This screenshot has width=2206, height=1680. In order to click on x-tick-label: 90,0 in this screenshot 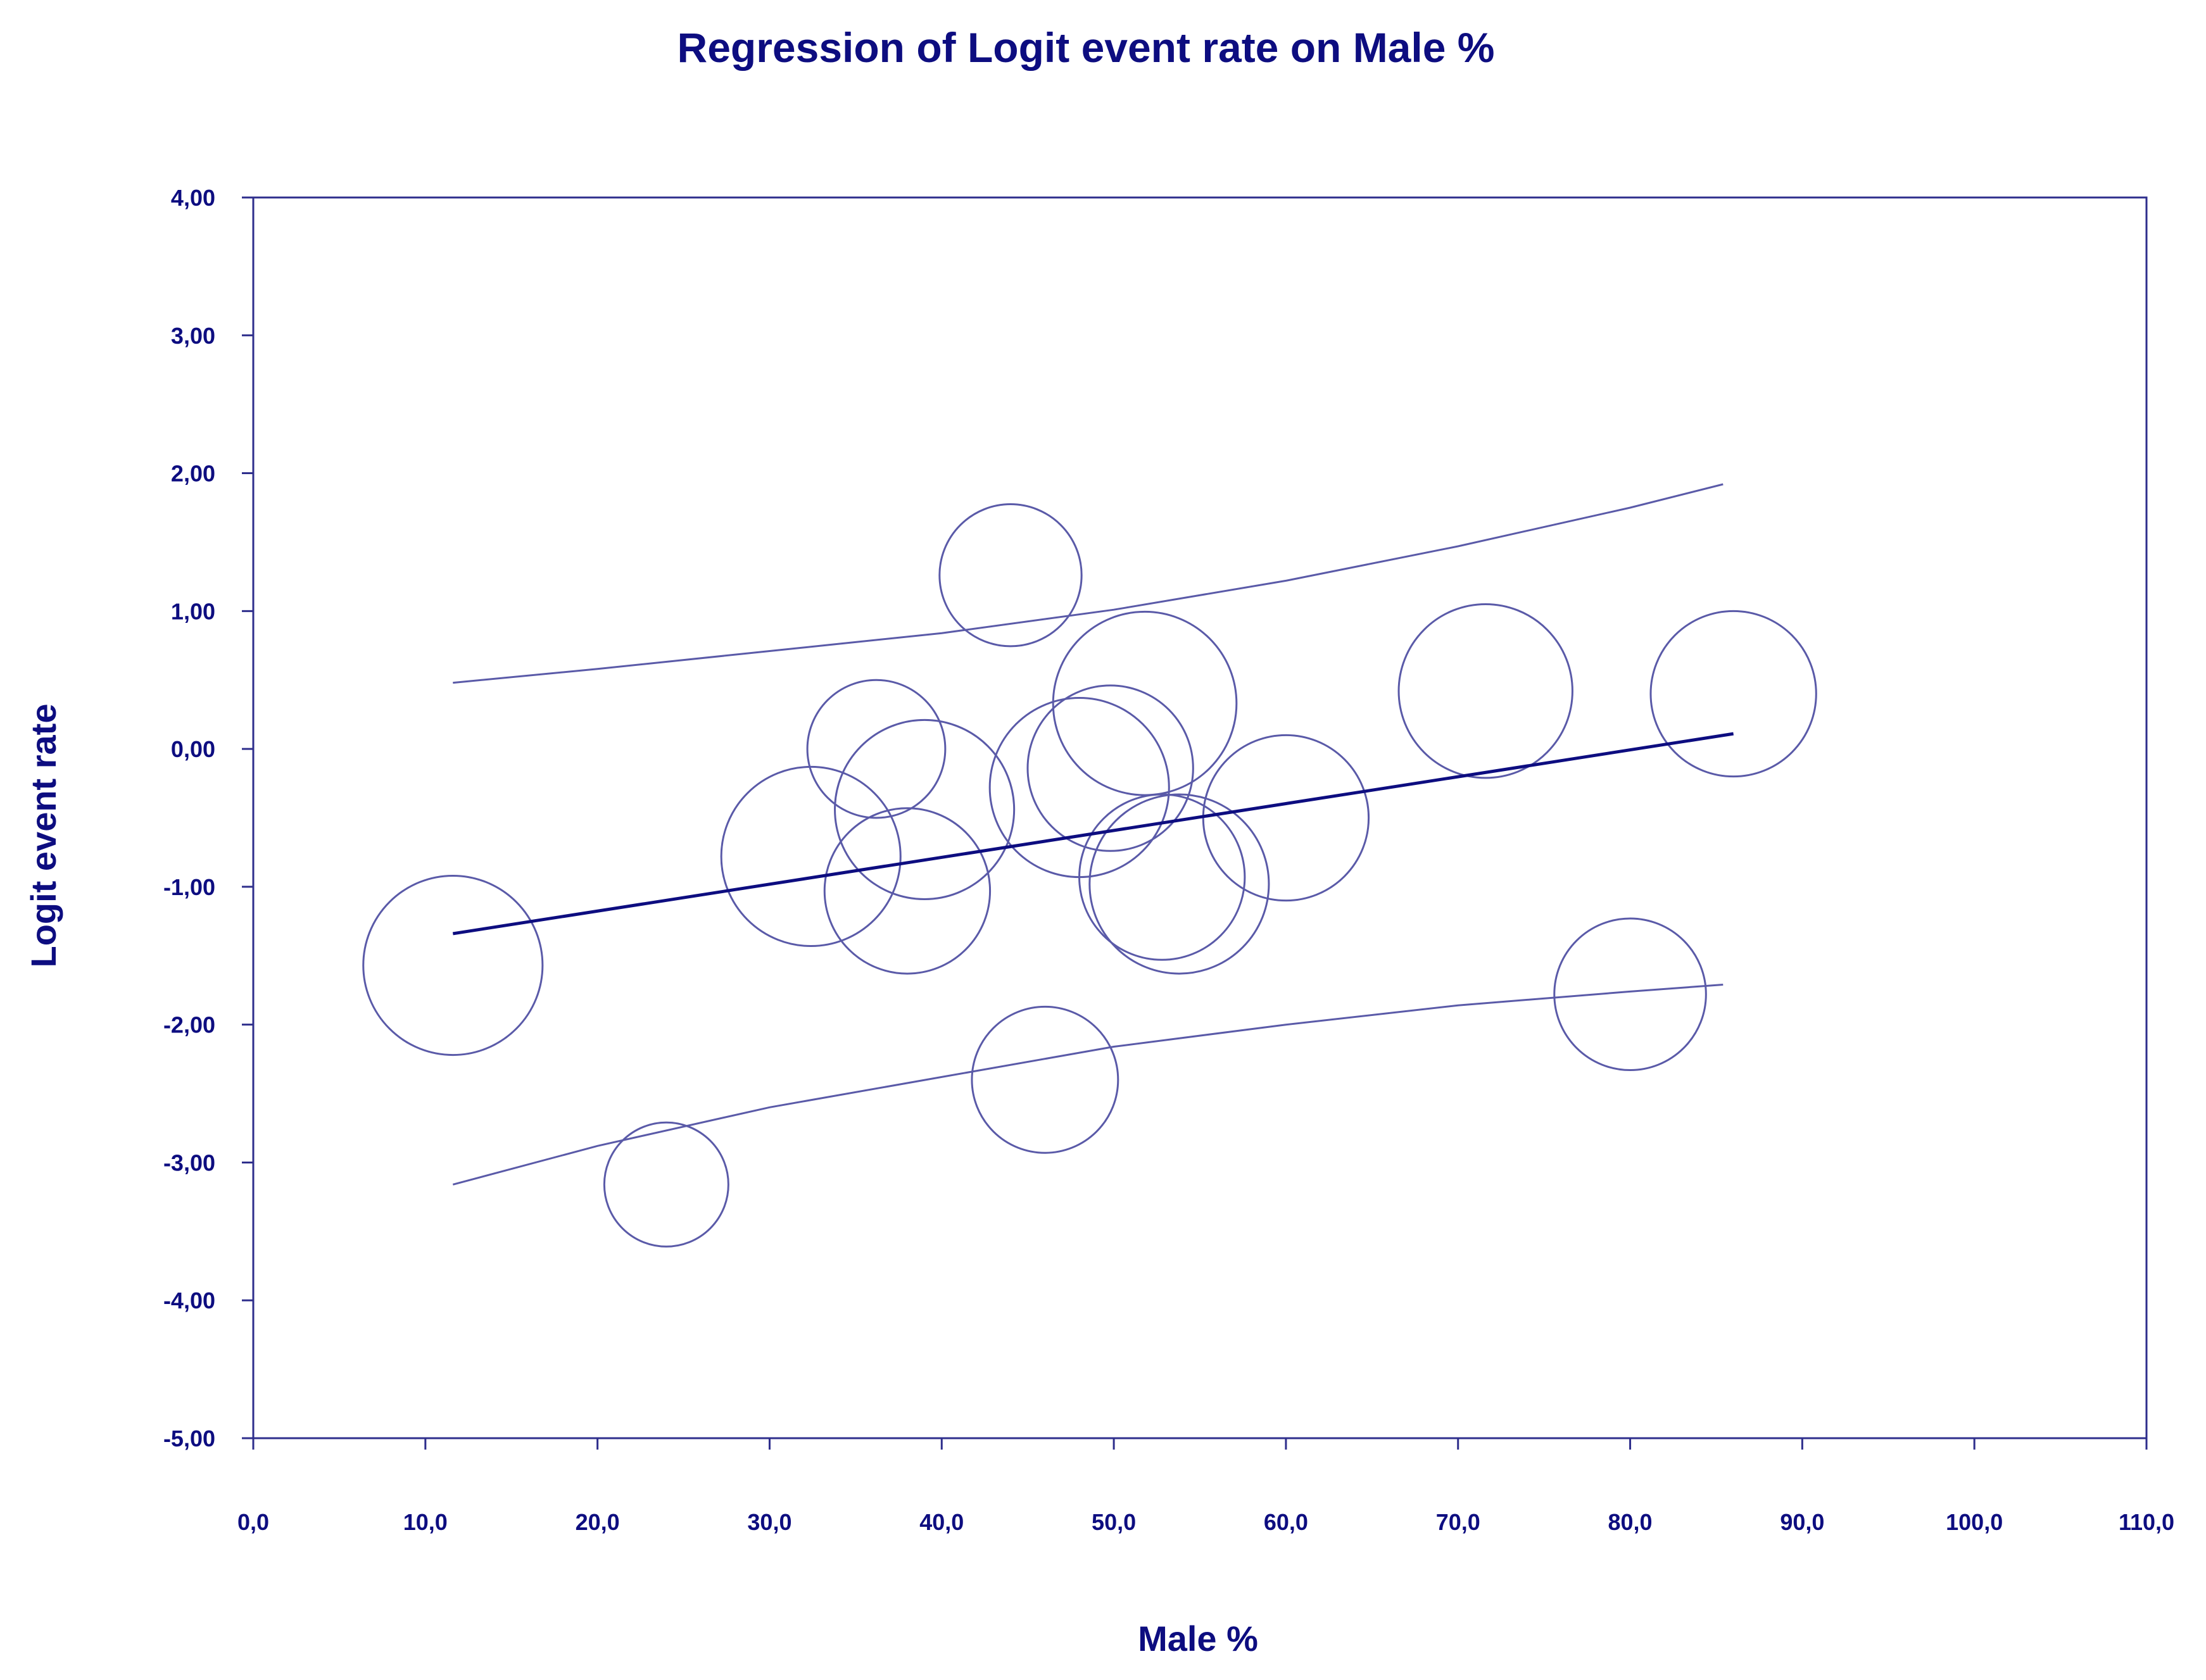, I will do `click(1802, 1522)`.